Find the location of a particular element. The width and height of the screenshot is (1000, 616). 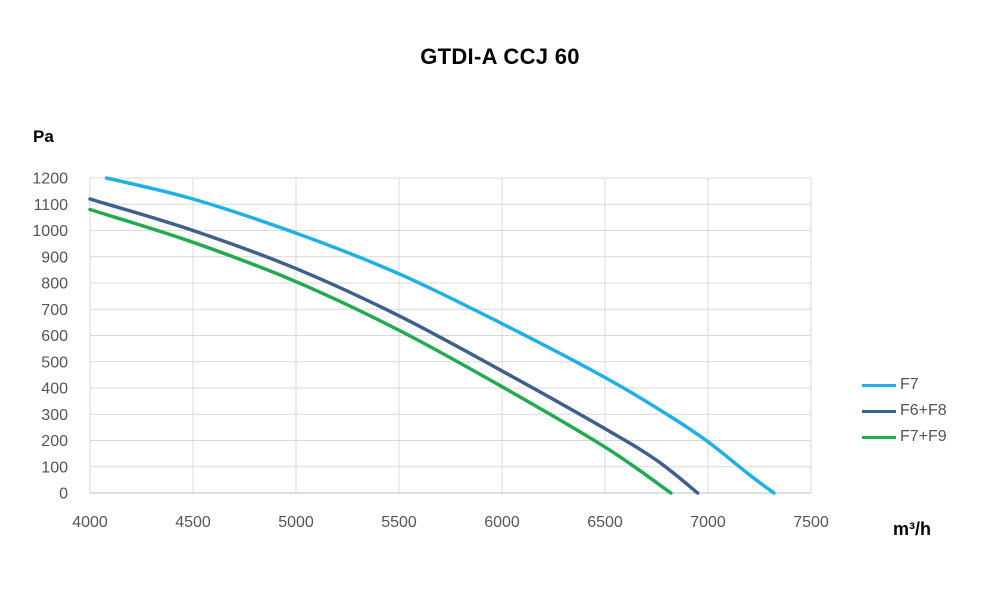

x-tick-label: 5000 is located at coordinates (296, 522).